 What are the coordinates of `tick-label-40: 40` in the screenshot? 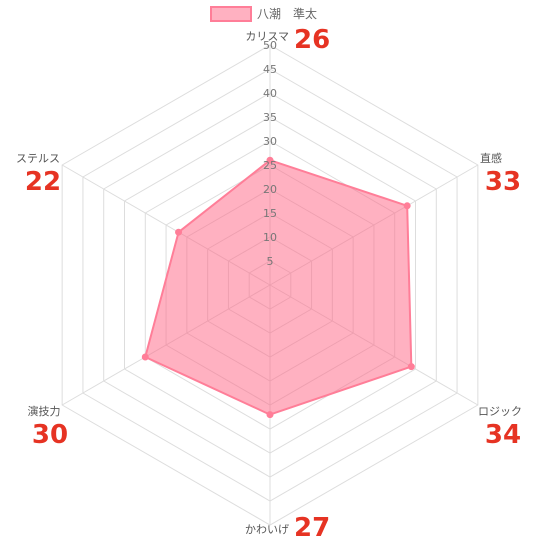 It's located at (270, 93).